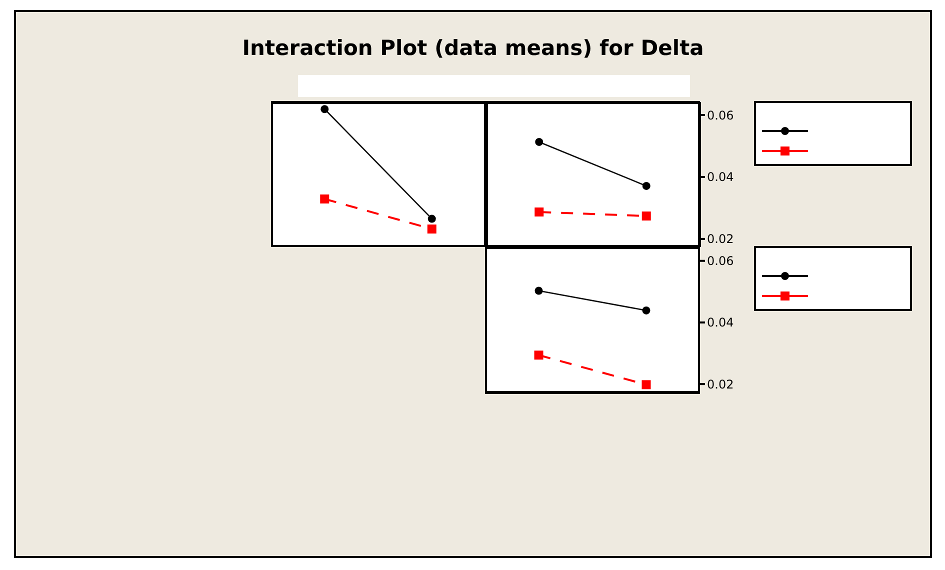  I want to click on chart-title: Interaction Plot (data means) for Delta, so click(473, 48).